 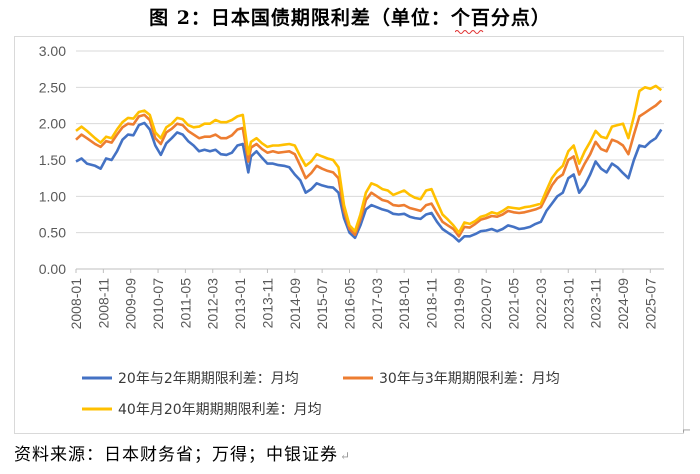 What do you see at coordinates (158, 304) in the screenshot?
I see `x-tick-label: 2010-07` at bounding box center [158, 304].